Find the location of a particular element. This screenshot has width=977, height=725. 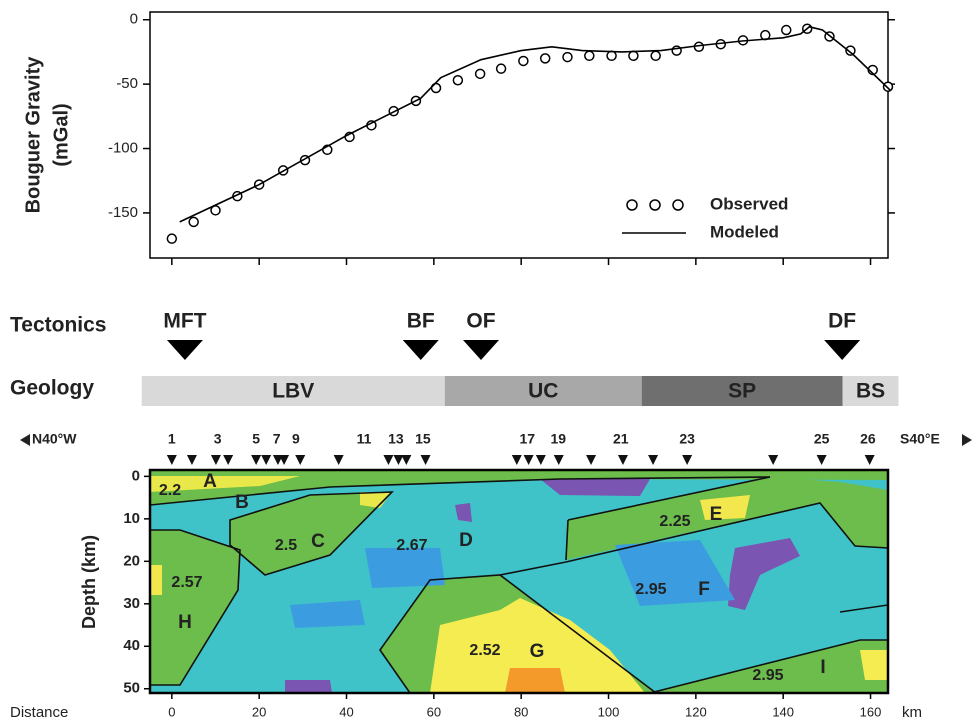

y-tick-label: 40 is located at coordinates (131, 645).